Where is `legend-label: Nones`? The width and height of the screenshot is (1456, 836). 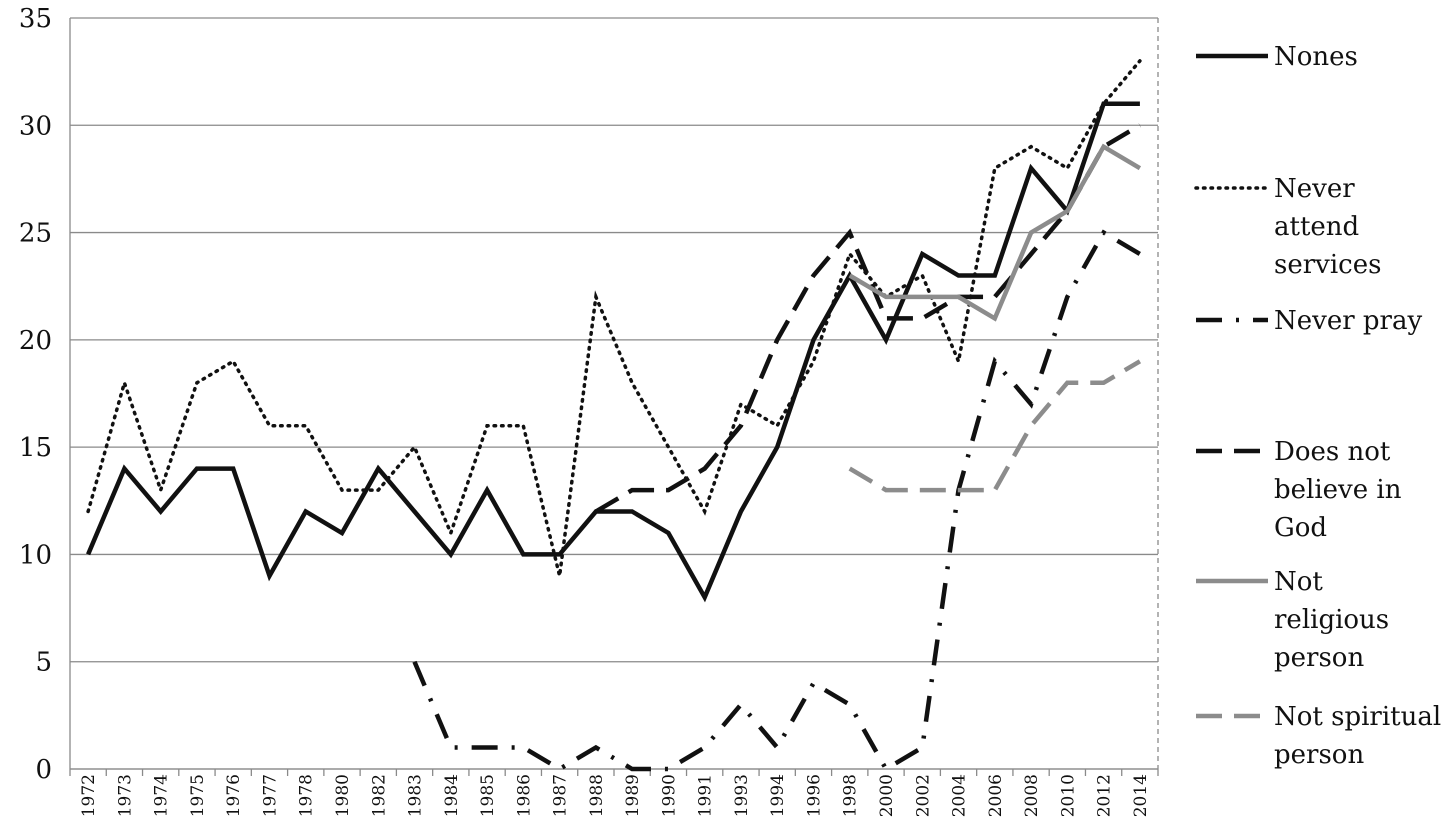
legend-label: Nones is located at coordinates (1316, 57).